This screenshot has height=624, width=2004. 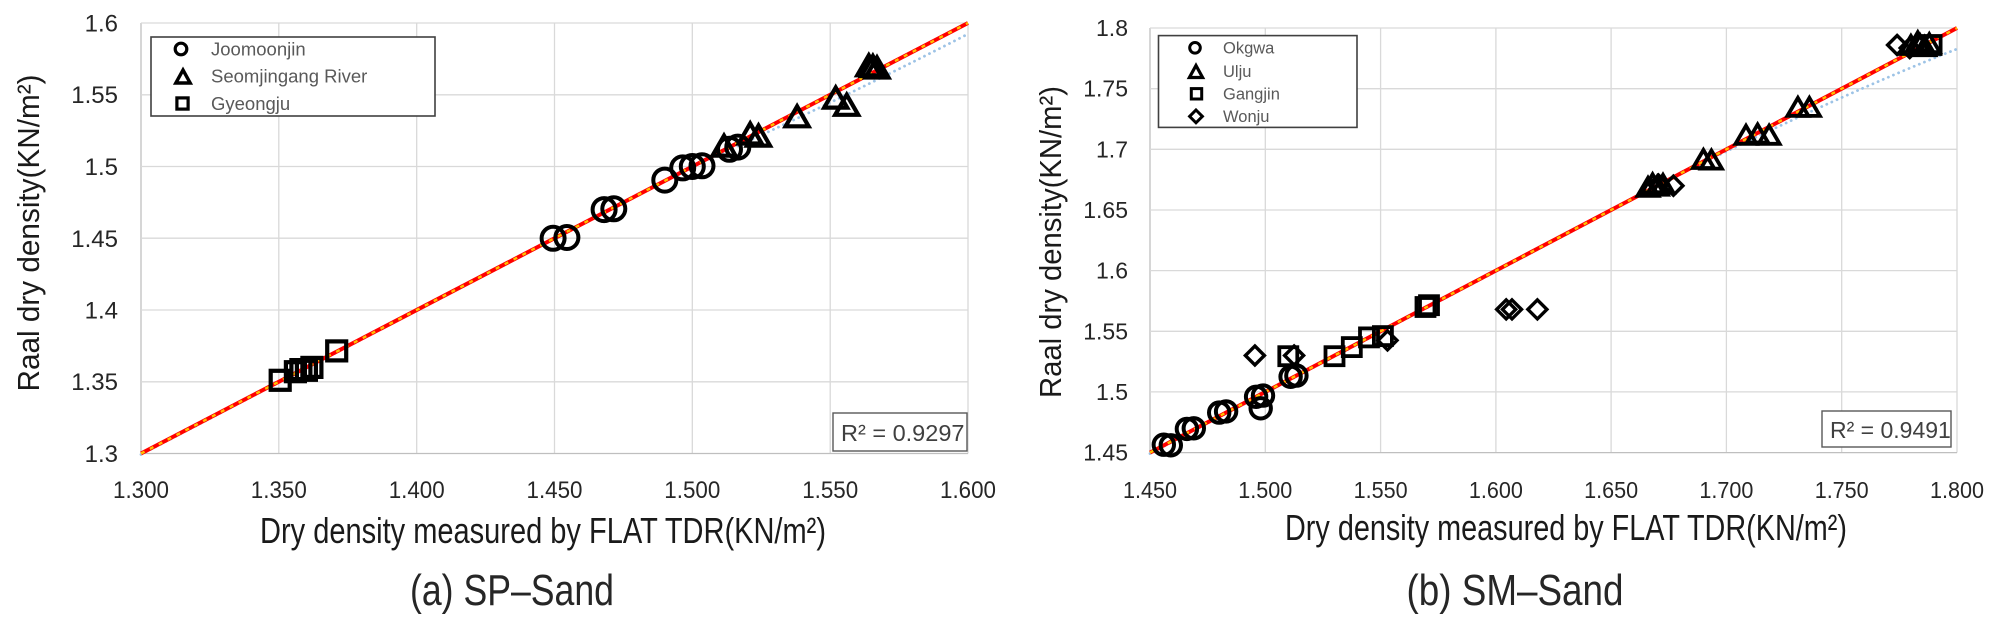 What do you see at coordinates (1112, 28) in the screenshot?
I see `svg-text: 1.8` at bounding box center [1112, 28].